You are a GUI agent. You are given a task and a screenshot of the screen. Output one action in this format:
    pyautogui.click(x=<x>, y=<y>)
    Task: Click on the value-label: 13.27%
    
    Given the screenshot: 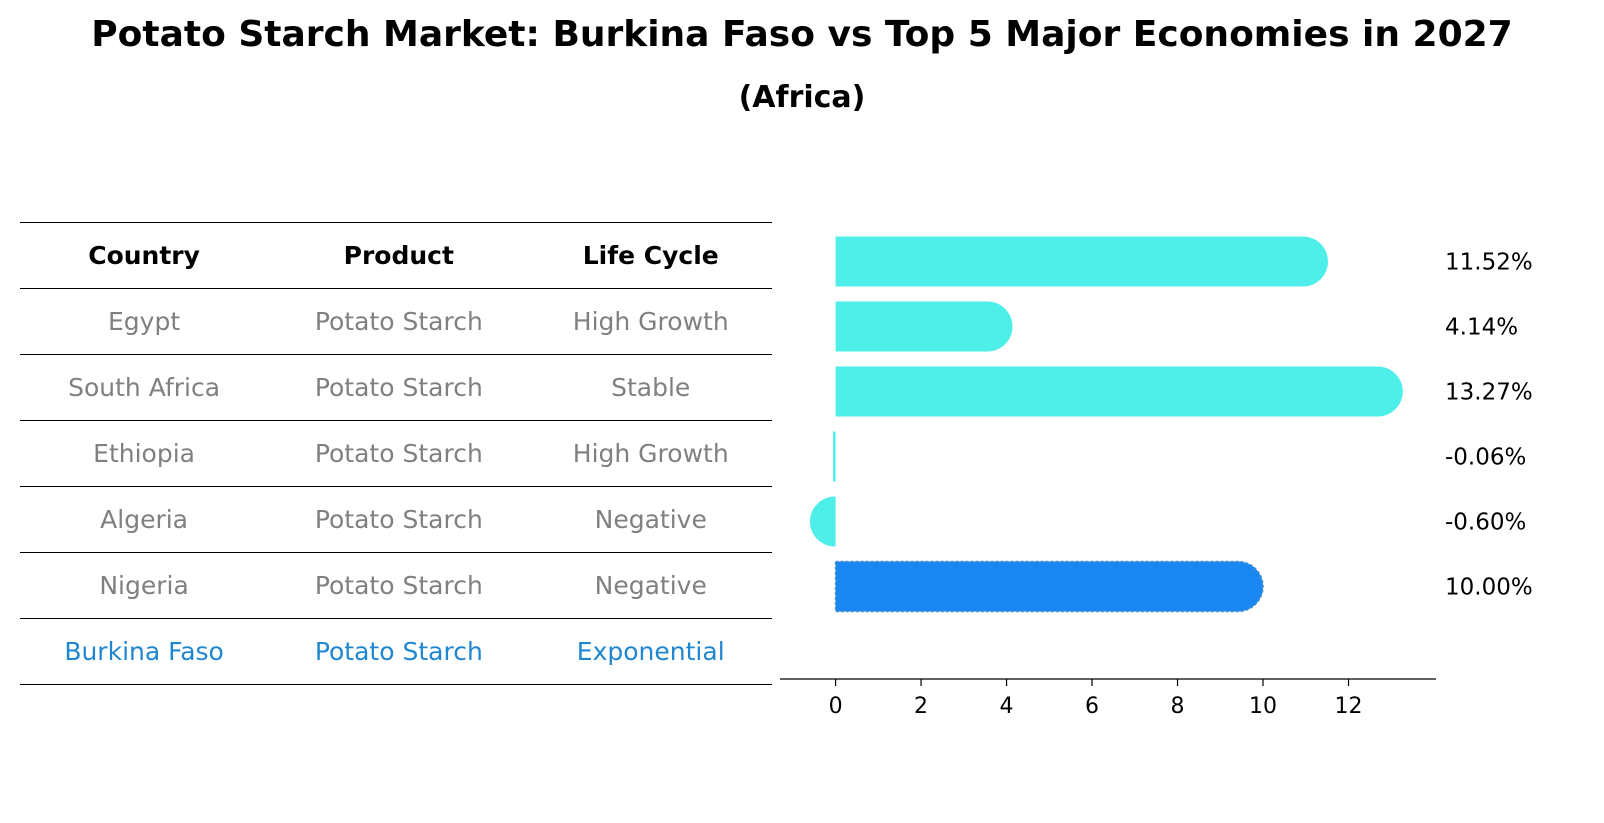 What is the action you would take?
    pyautogui.click(x=1489, y=393)
    